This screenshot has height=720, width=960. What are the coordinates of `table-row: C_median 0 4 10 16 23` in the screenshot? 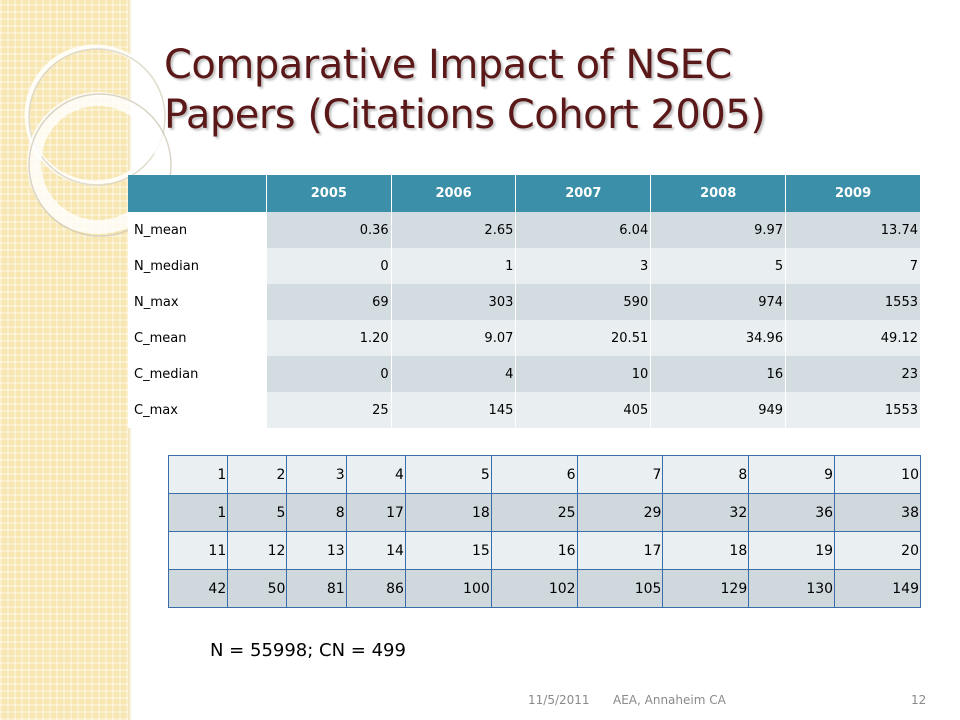 It's located at (524, 374).